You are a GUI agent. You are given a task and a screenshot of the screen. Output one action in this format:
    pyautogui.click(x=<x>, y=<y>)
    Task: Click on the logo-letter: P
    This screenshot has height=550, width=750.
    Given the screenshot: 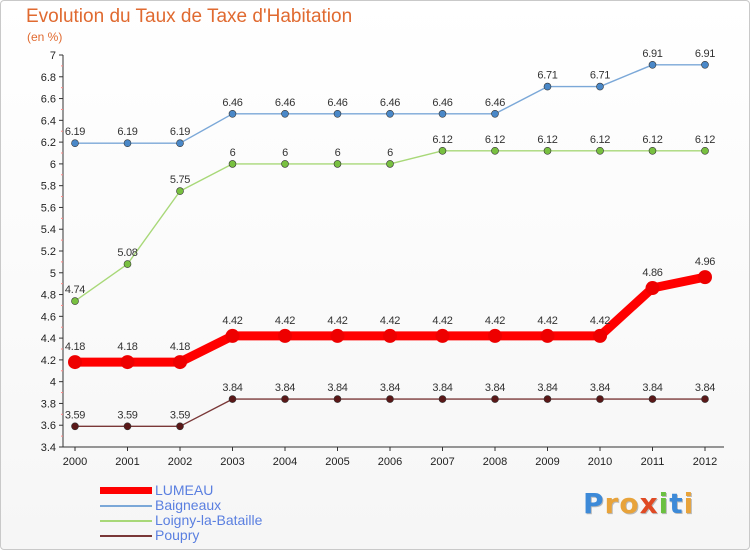 What is the action you would take?
    pyautogui.click(x=594, y=503)
    